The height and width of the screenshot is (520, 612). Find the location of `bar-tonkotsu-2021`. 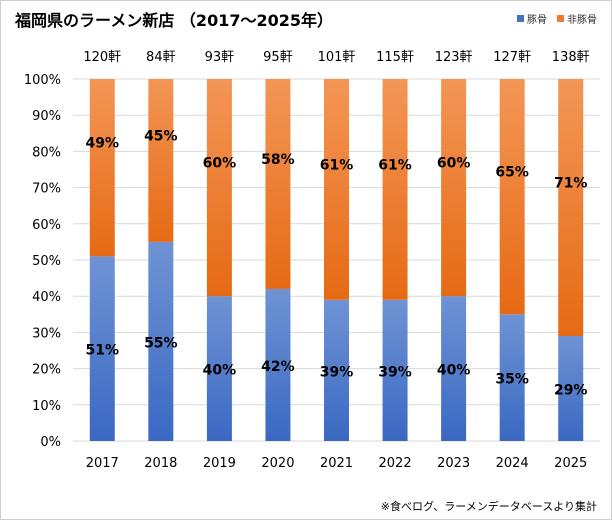

bar-tonkotsu-2021 is located at coordinates (336, 370).